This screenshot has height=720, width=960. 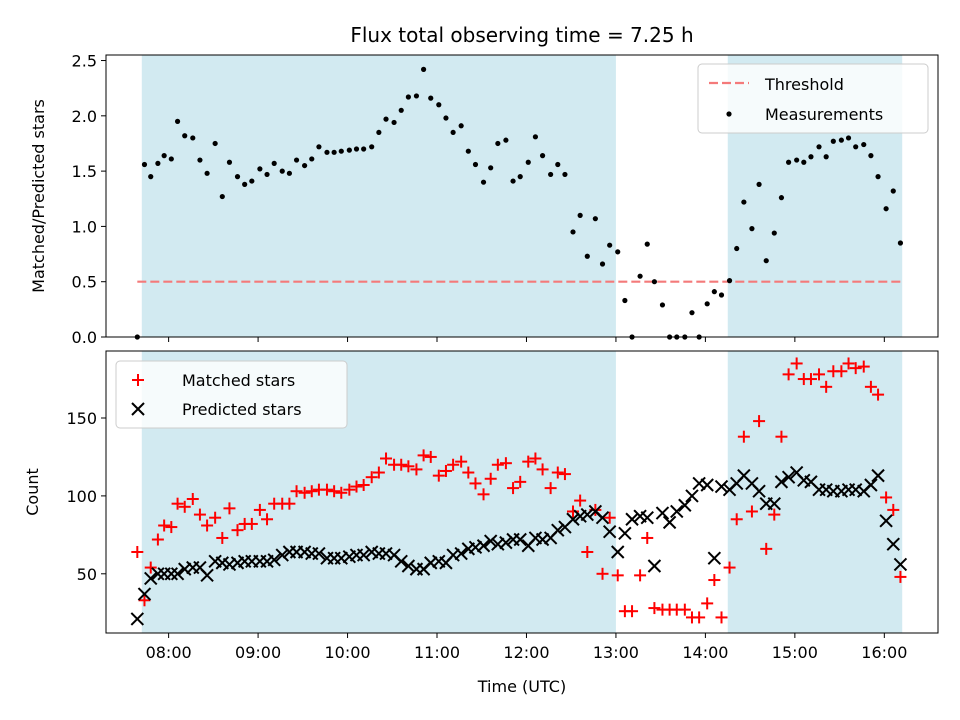 I want to click on top-x-ticks, so click(x=526, y=339).